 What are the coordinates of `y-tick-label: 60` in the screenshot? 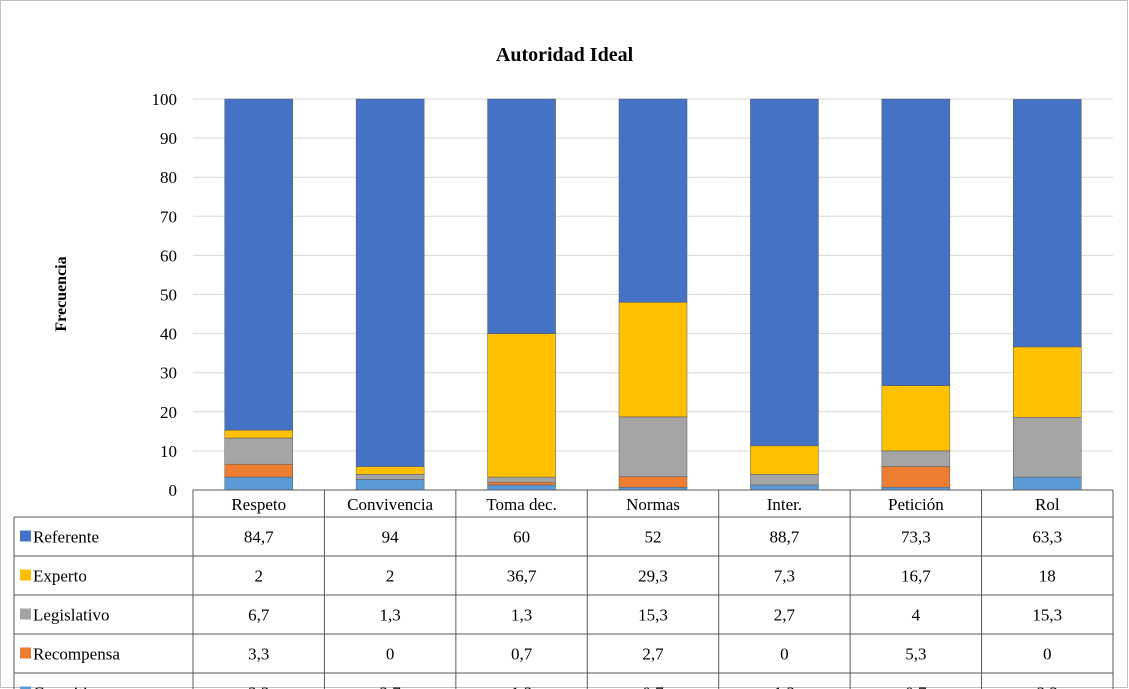 It's located at (168, 255).